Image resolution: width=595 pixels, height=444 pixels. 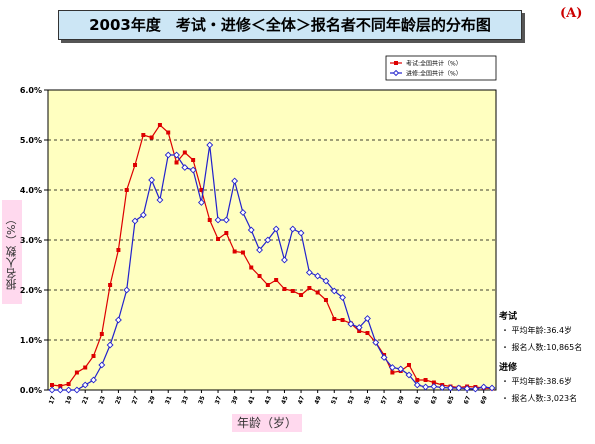 What do you see at coordinates (434, 64) in the screenshot?
I see `legend-label: 考试:全国共计（%）` at bounding box center [434, 64].